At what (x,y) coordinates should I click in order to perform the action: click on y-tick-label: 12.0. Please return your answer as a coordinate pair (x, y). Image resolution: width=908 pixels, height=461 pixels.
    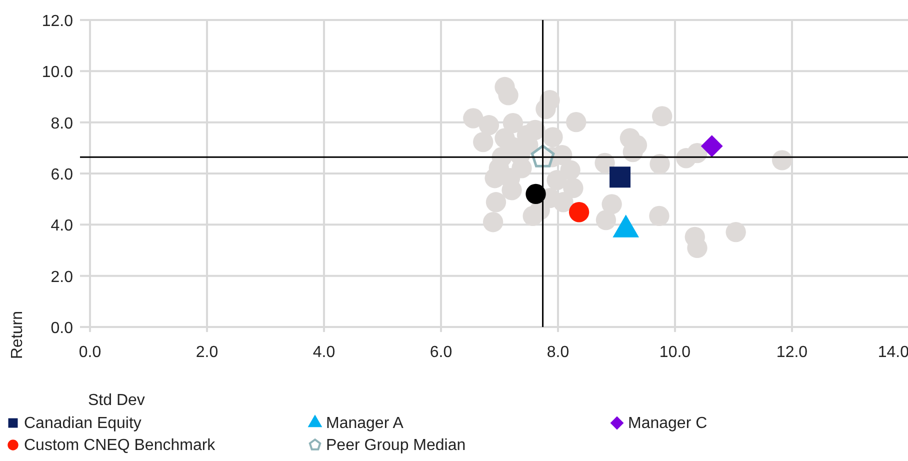
    Looking at the image, I should click on (58, 21).